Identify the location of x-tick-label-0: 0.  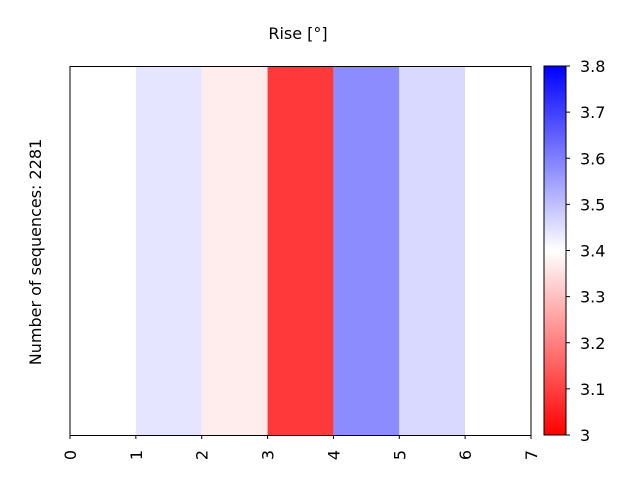
(70, 455).